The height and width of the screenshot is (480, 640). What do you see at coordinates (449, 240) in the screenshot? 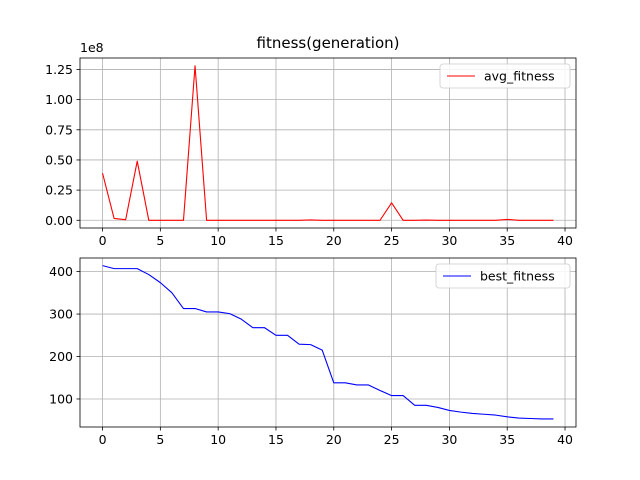
I see `top-x-tick-label: 30` at bounding box center [449, 240].